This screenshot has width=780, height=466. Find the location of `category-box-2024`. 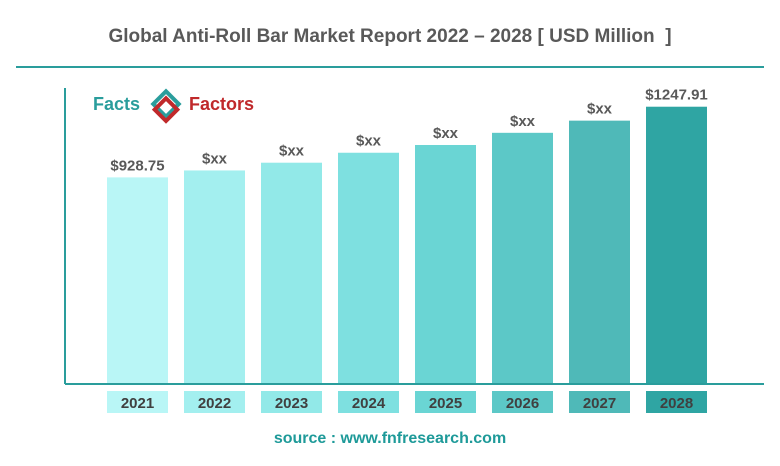

category-box-2024 is located at coordinates (368, 402).